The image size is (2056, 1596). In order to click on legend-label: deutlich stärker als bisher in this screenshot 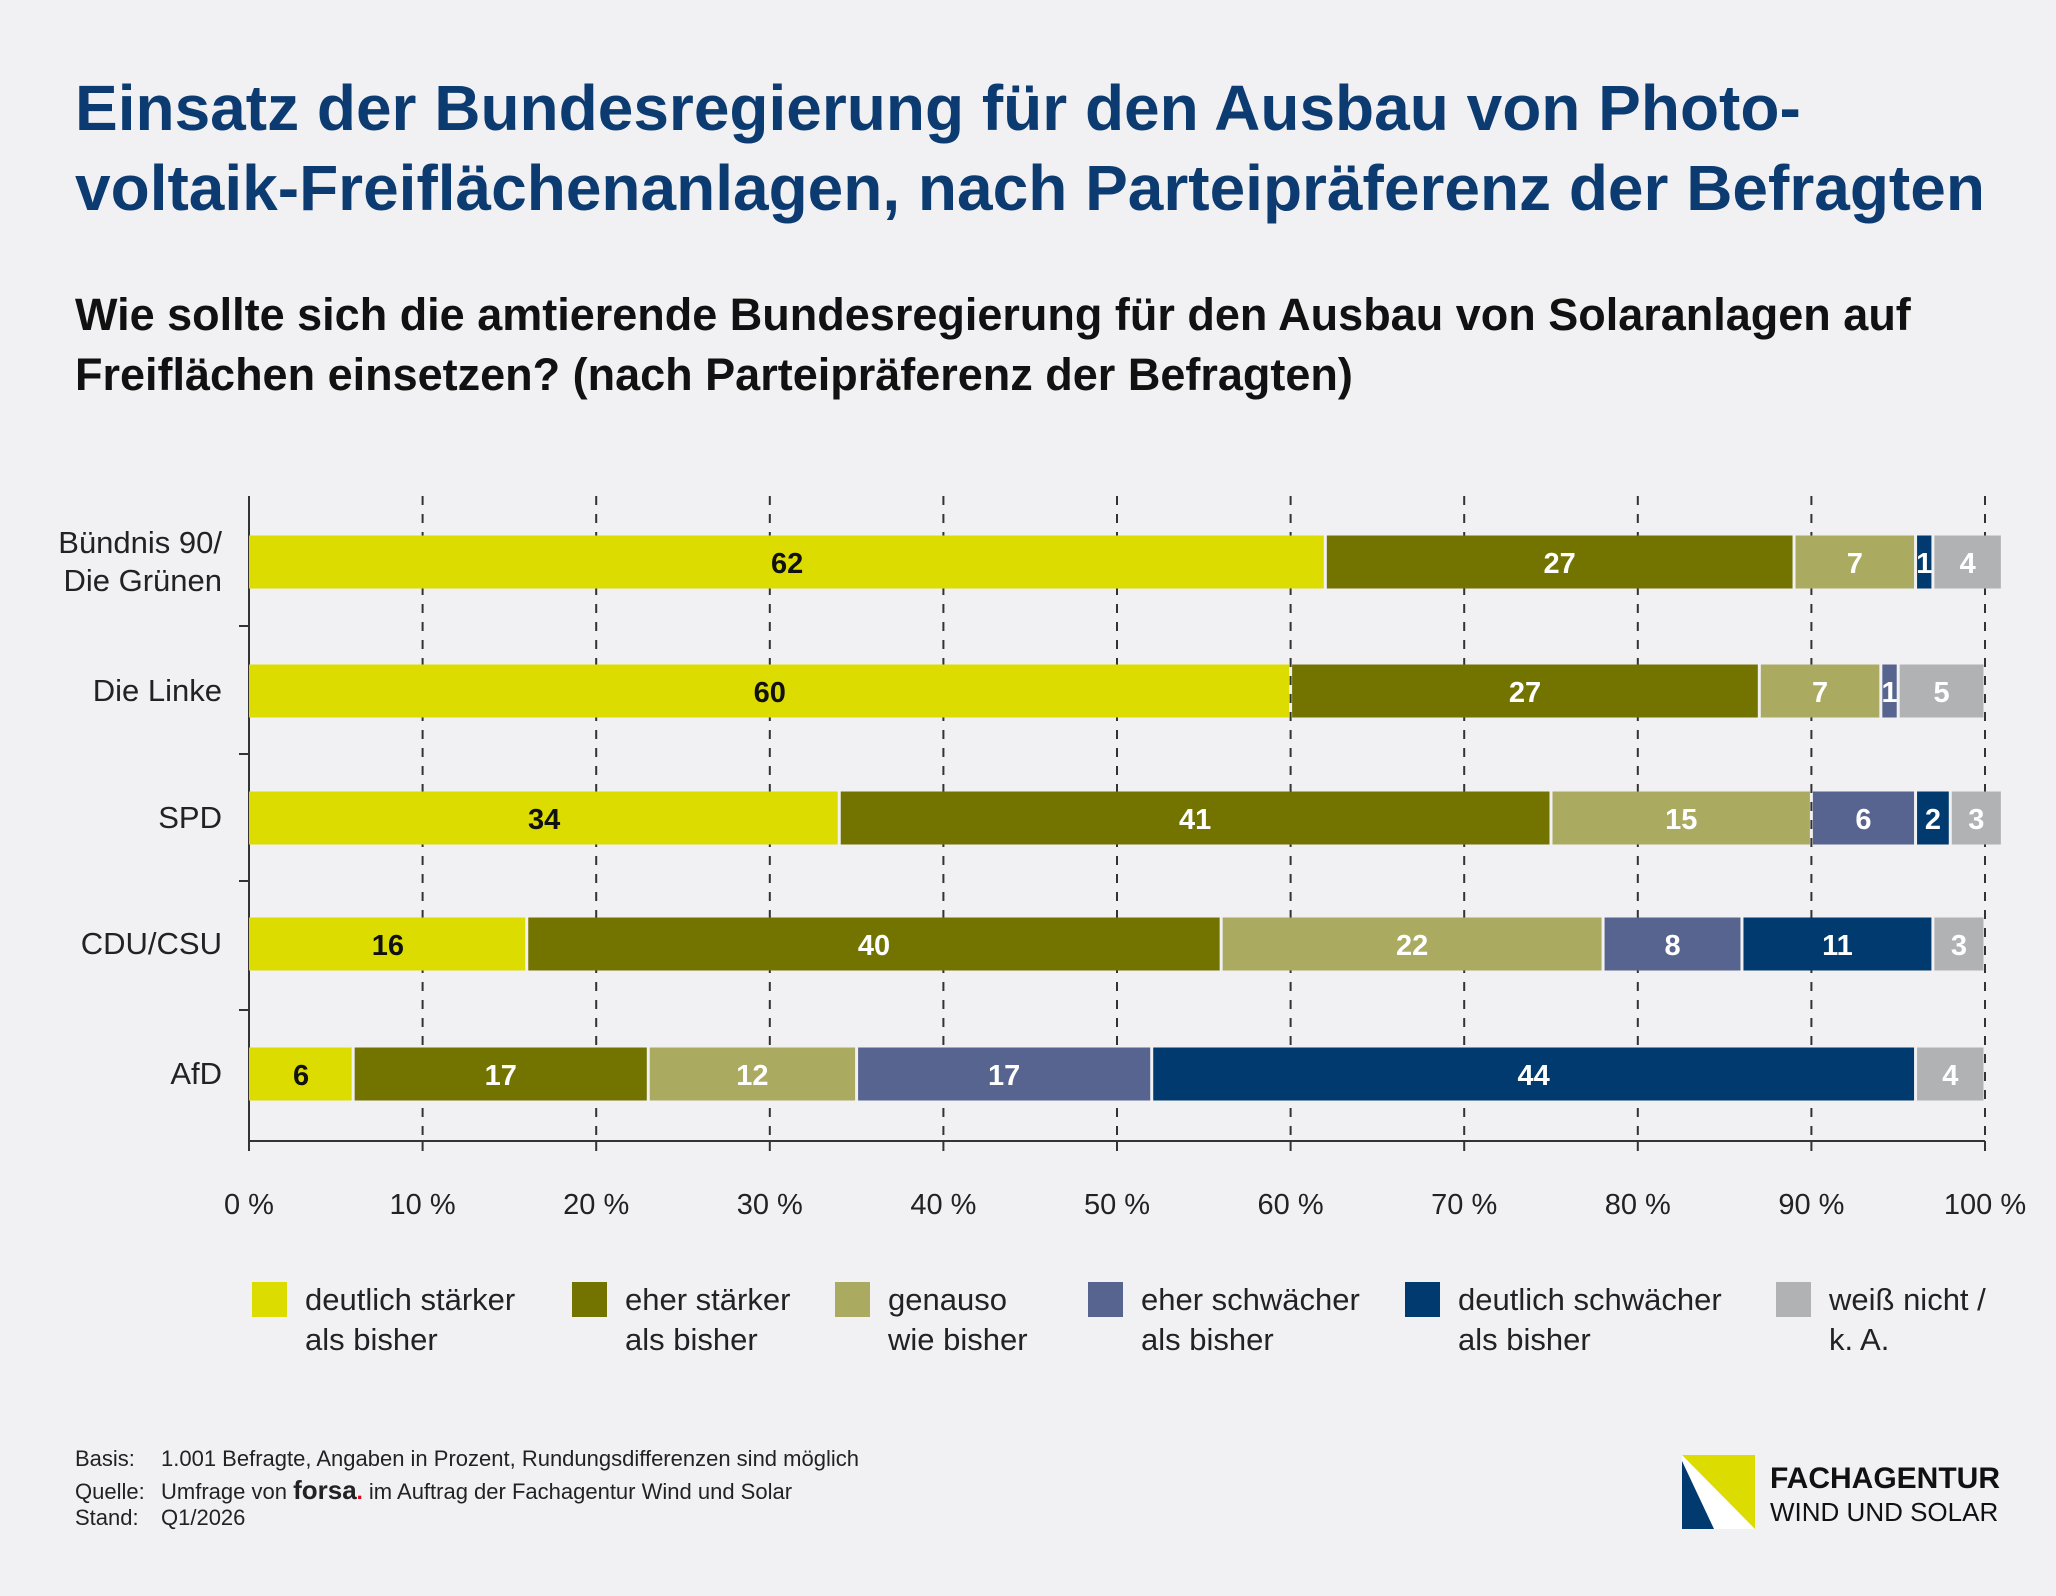, I will do `click(410, 1319)`.